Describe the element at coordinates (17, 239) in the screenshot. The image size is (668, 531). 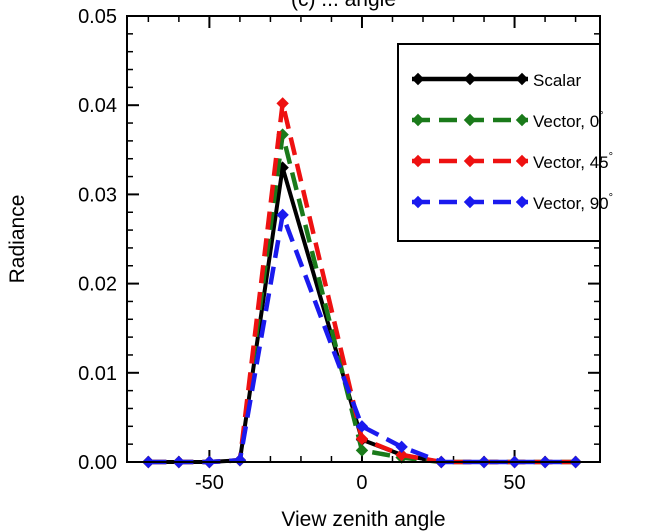
I see `y-axis-label: Radiance` at that location.